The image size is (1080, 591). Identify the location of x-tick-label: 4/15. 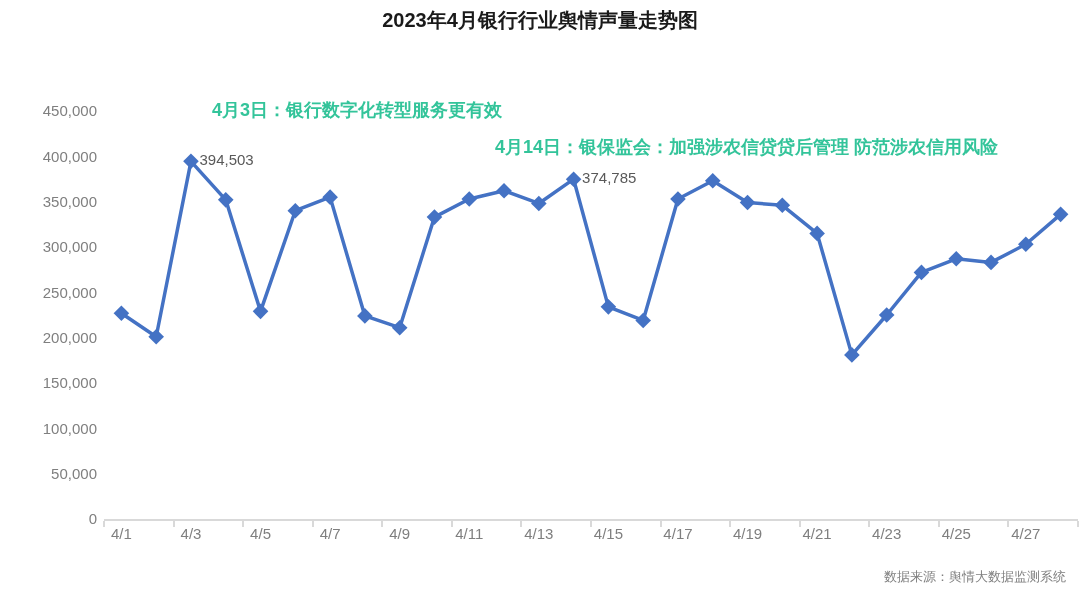
(608, 533).